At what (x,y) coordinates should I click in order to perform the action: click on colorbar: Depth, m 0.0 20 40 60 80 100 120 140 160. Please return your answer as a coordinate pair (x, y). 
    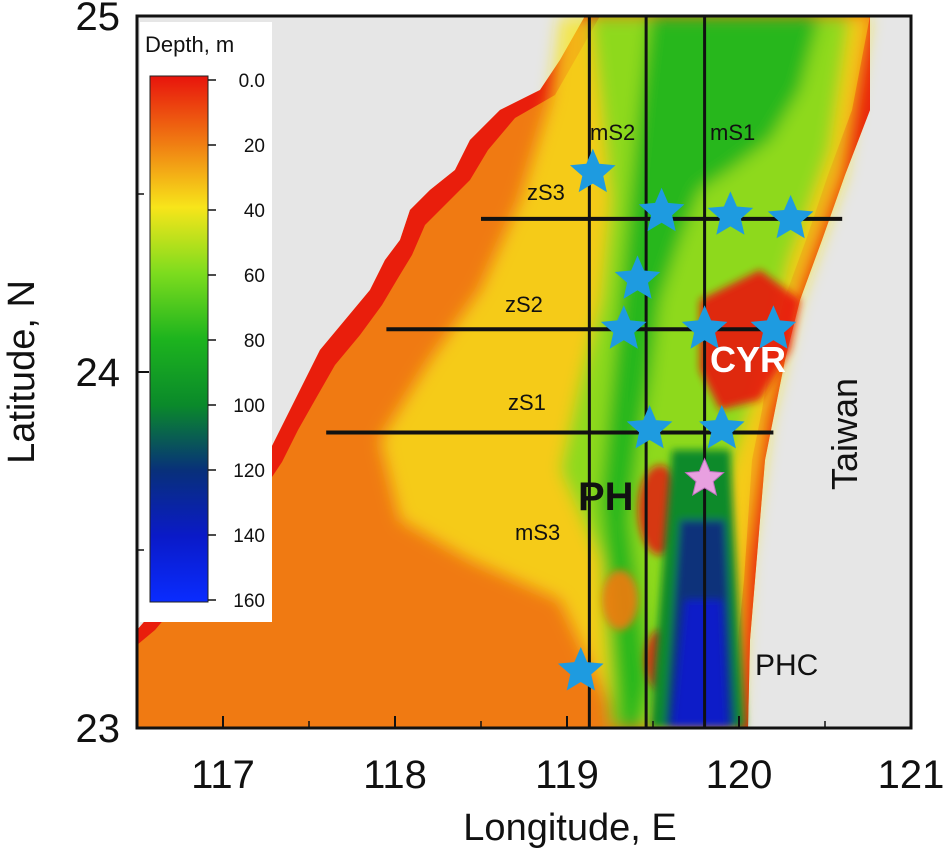
    Looking at the image, I should click on (206, 322).